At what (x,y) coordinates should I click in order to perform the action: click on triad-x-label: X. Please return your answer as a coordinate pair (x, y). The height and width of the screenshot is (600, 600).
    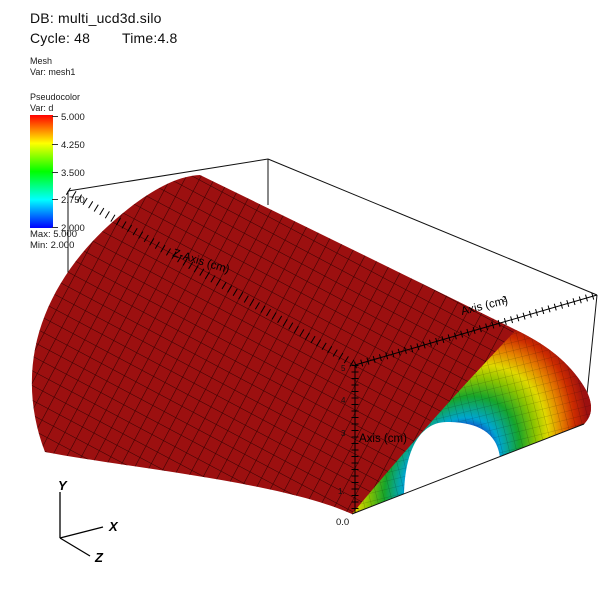
    Looking at the image, I should click on (113, 526).